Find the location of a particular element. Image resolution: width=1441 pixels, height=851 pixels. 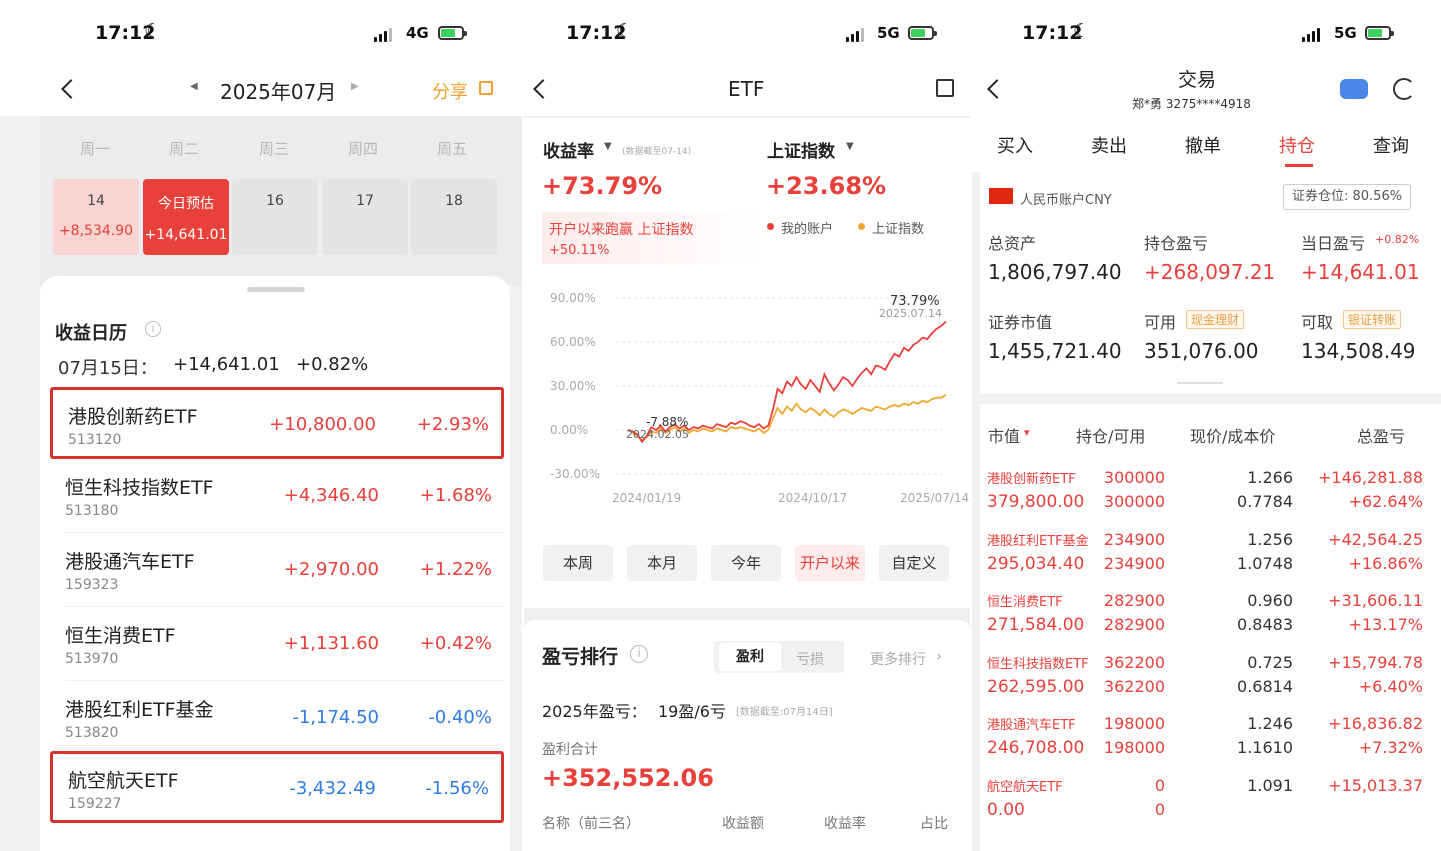

etf-row: 港股创新药ETF 513120 +10,800.00 +2.93% is located at coordinates (277, 423).